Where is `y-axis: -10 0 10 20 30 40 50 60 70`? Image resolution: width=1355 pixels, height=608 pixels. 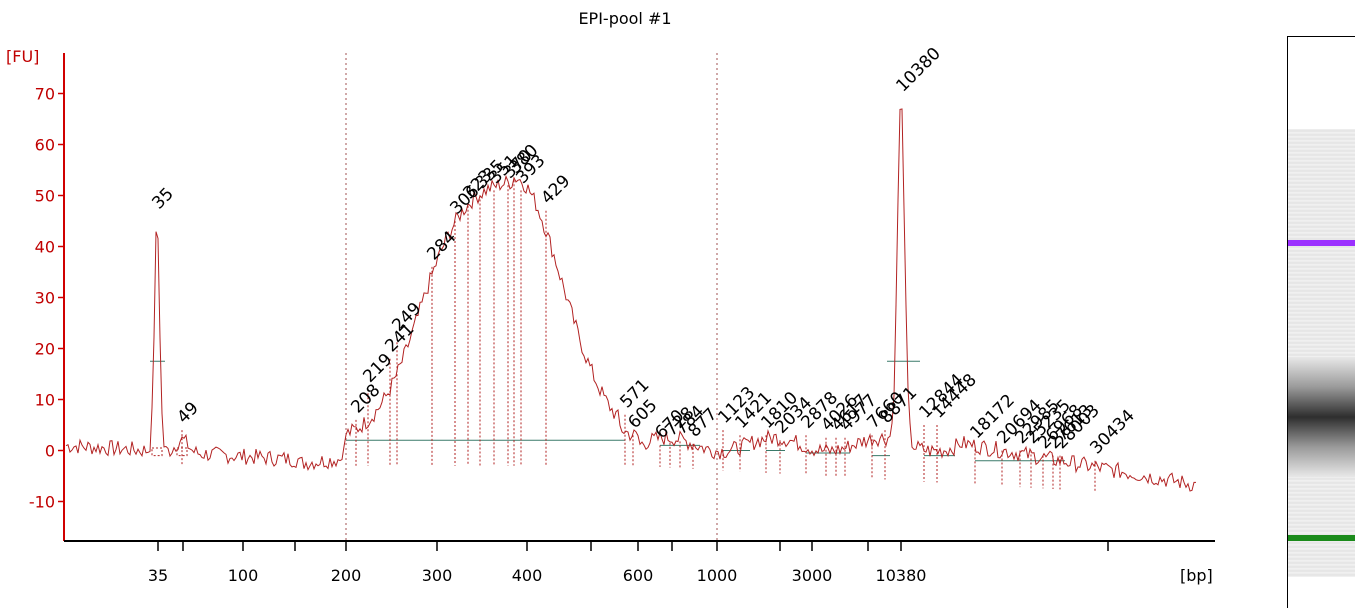 y-axis: -10 0 10 20 30 40 50 60 70 is located at coordinates (47, 297).